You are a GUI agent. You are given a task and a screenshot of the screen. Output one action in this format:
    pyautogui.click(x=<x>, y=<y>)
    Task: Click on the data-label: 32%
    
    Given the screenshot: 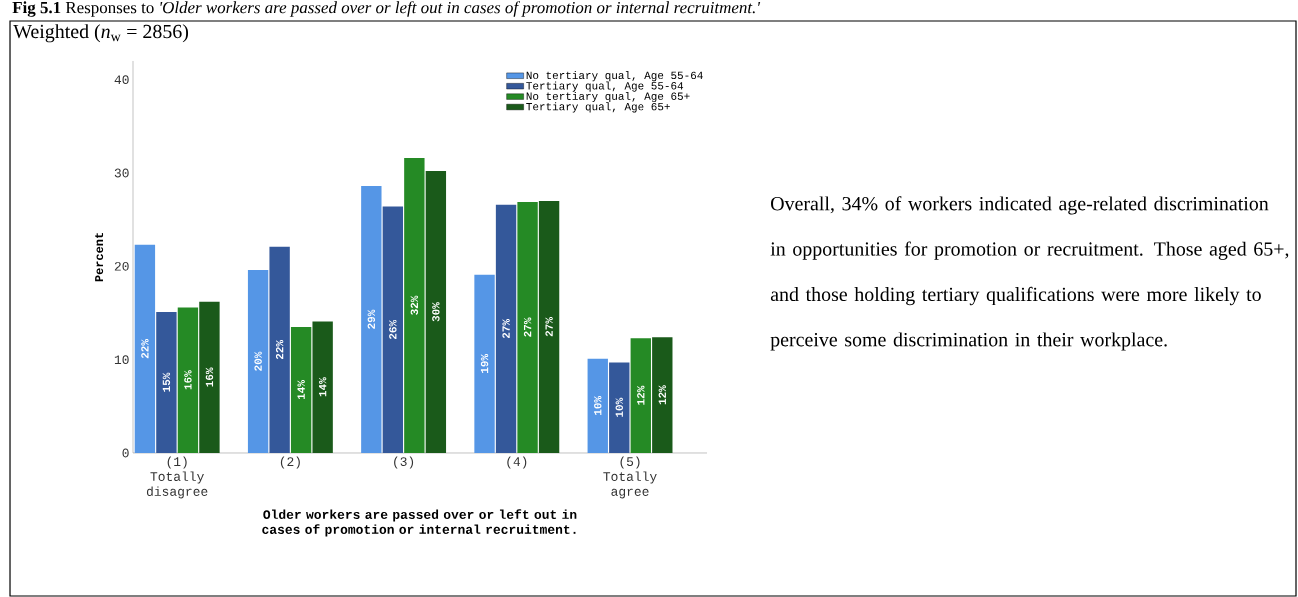 What is the action you would take?
    pyautogui.click(x=414, y=305)
    